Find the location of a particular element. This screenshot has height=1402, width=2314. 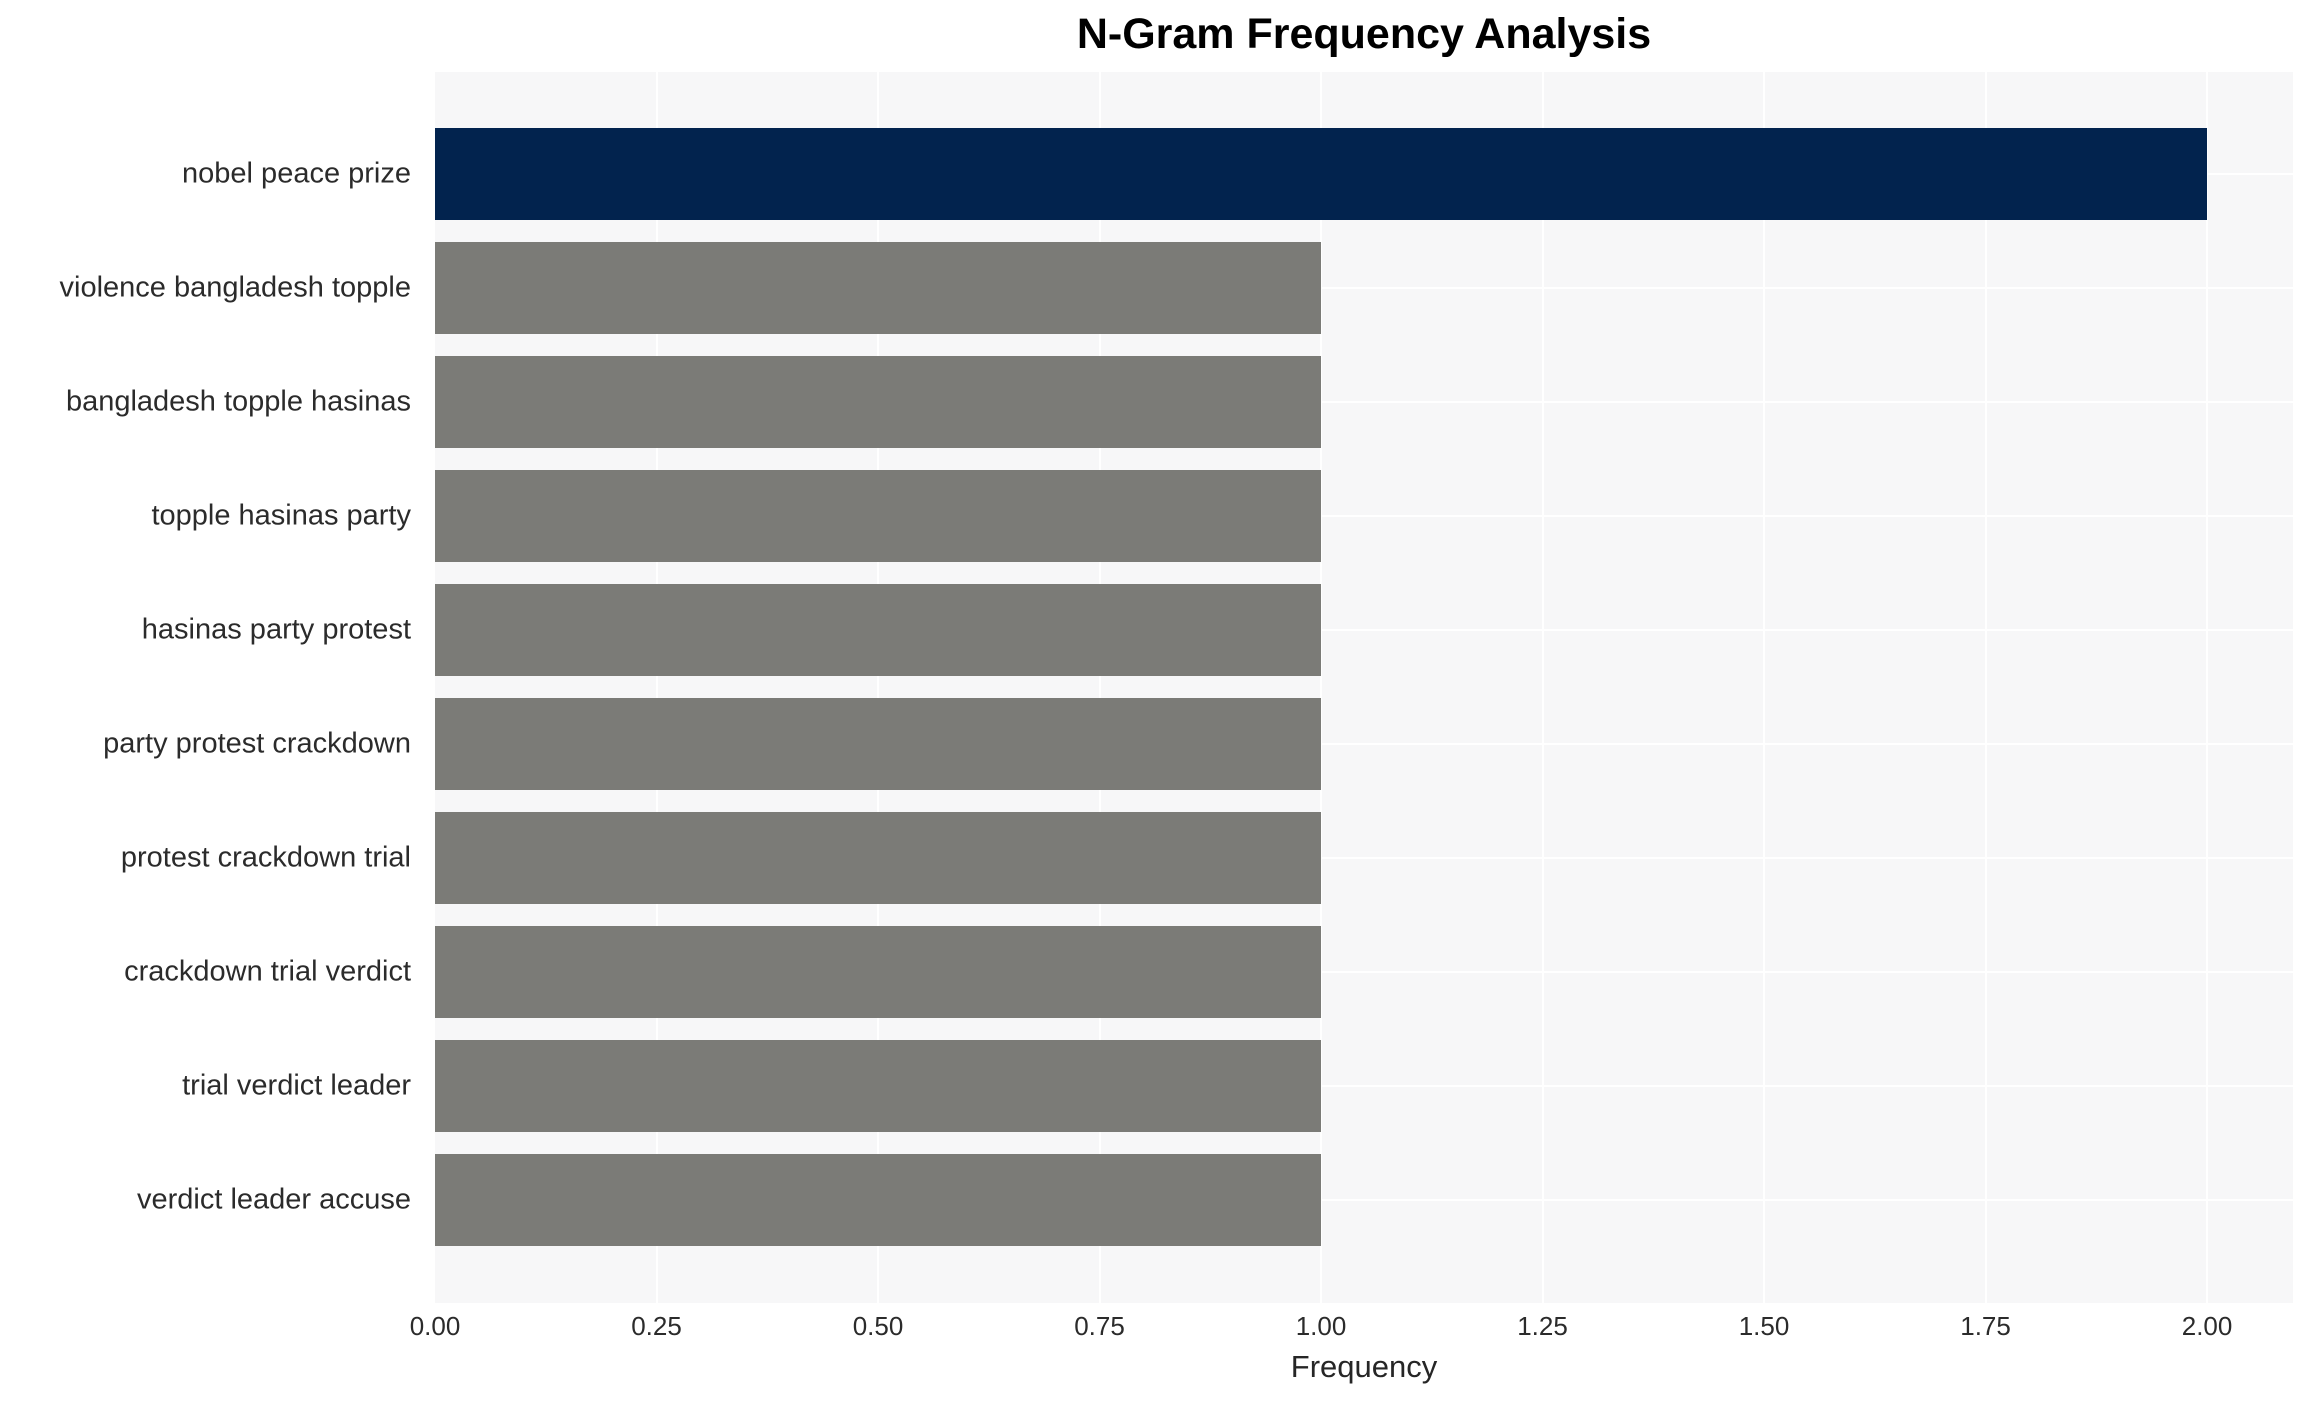

y-tick-label: nobel peace prize is located at coordinates (296, 173).